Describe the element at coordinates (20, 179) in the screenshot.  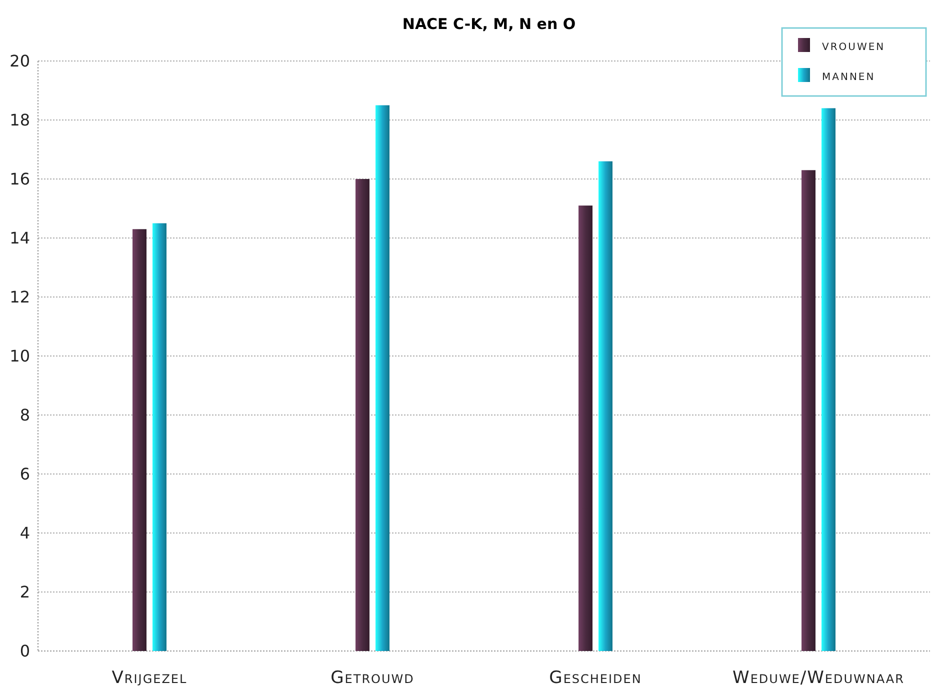
I see `y-tick-label: 16` at that location.